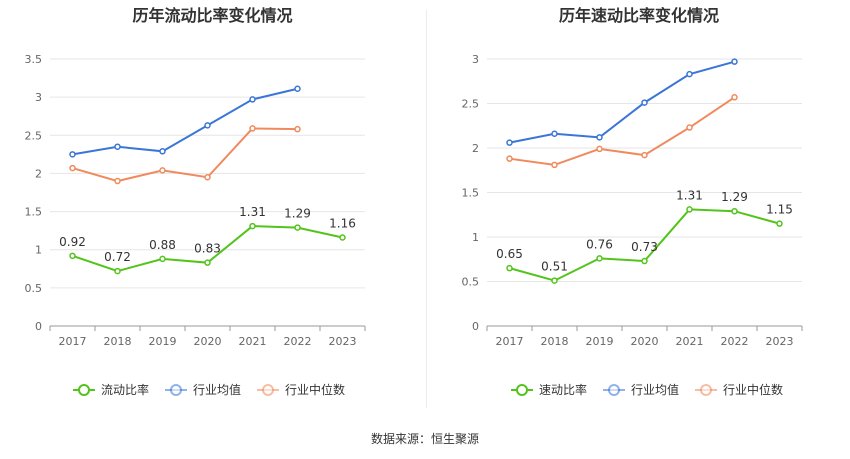 The height and width of the screenshot is (459, 850). Describe the element at coordinates (117, 257) in the screenshot. I see `data-label: 0.72` at that location.